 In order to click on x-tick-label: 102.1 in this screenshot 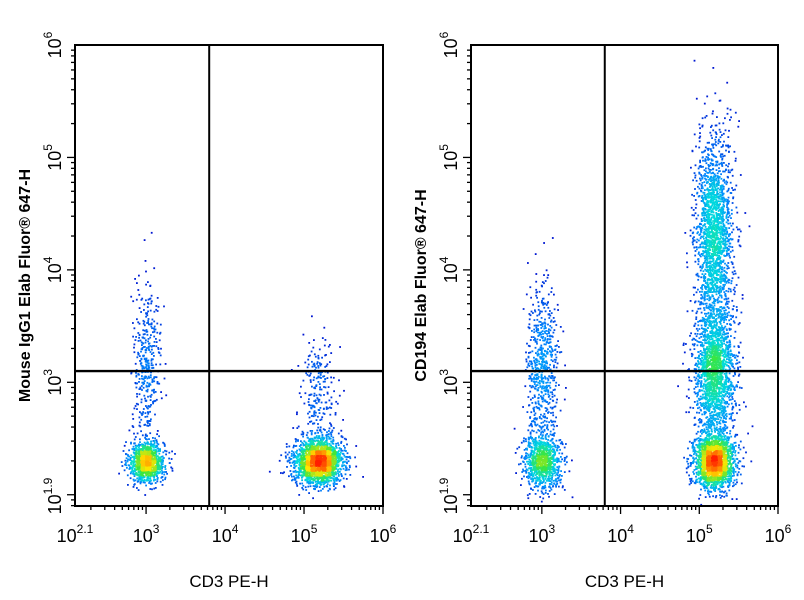, I will do `click(75, 534)`.